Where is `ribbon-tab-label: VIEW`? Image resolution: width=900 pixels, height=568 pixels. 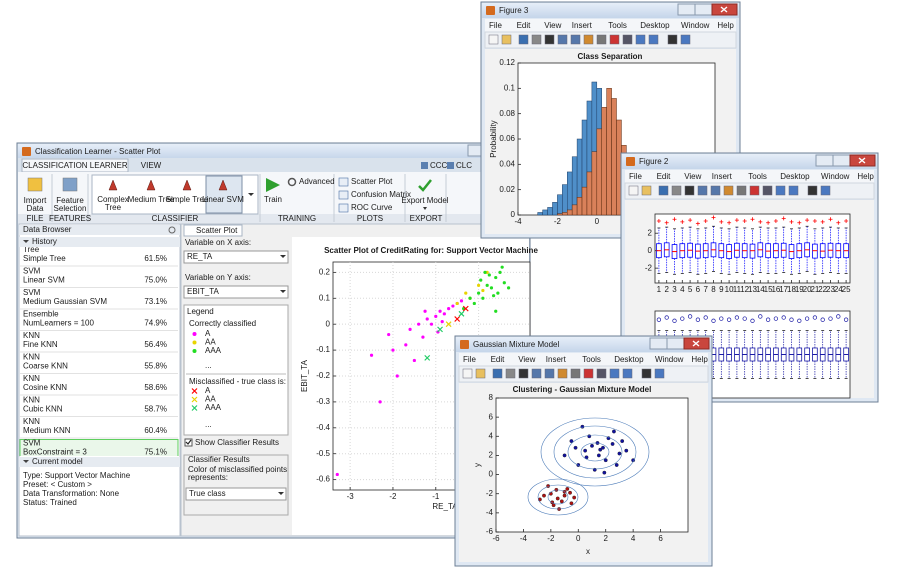 ribbon-tab-label: VIEW is located at coordinates (151, 165).